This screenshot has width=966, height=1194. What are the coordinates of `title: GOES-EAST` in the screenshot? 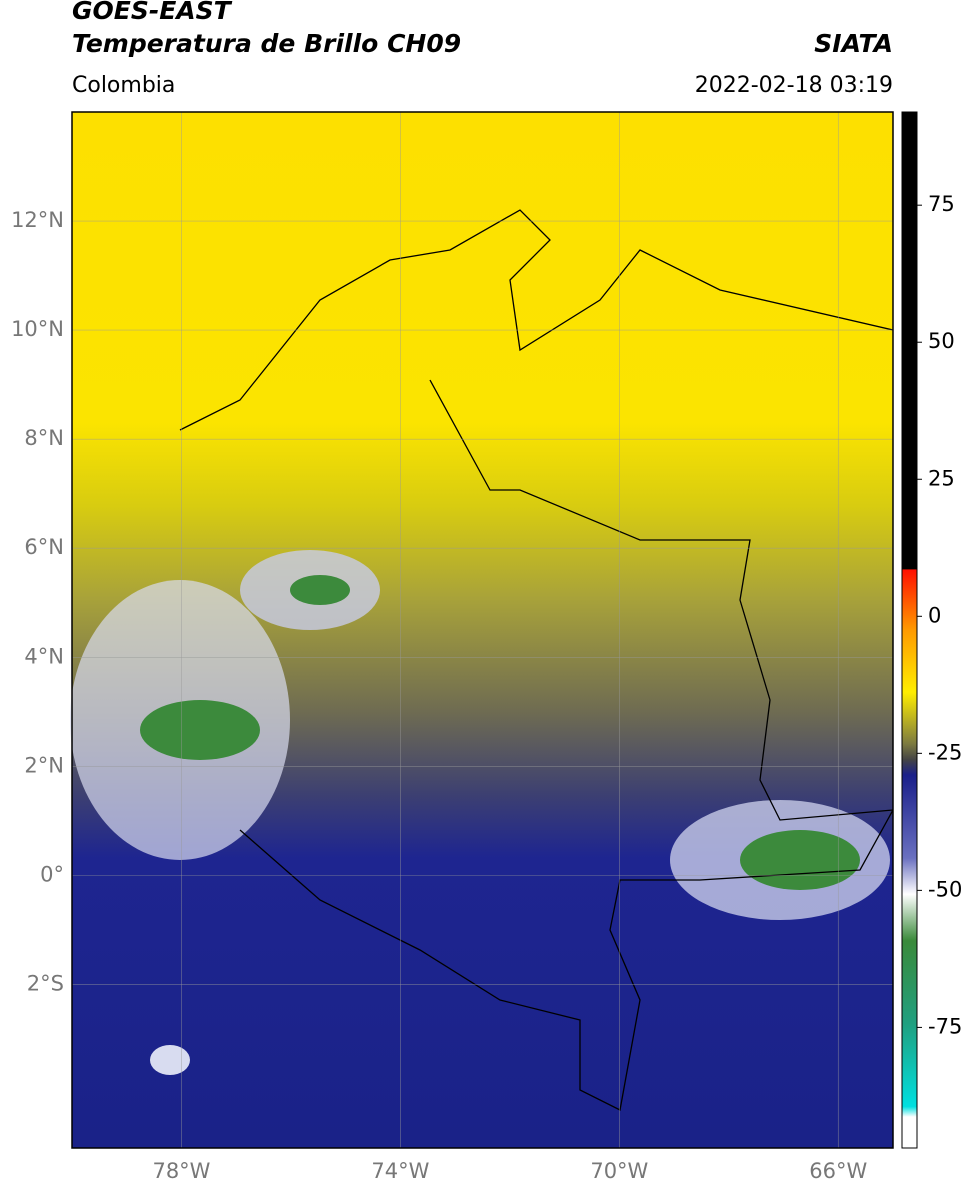 It's located at (152, 12).